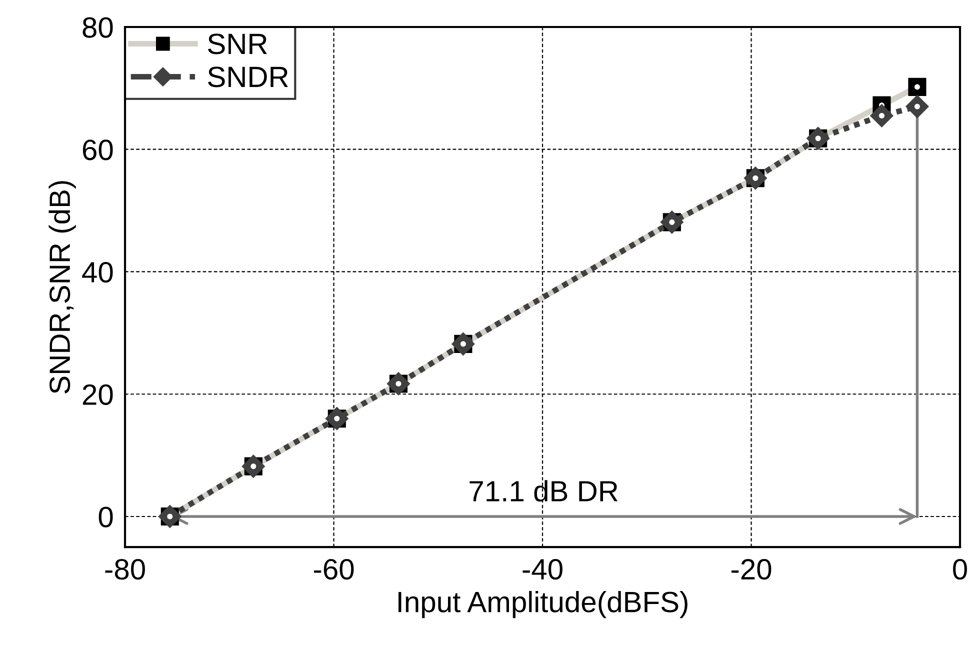 This screenshot has width=979, height=668. I want to click on x-tick-label: -40, so click(542, 569).